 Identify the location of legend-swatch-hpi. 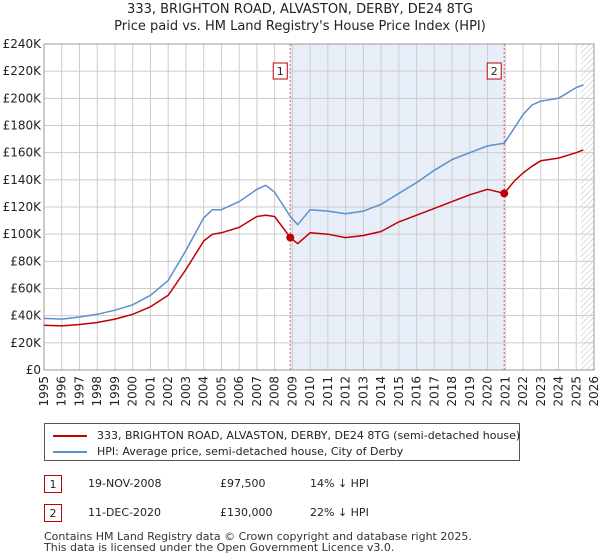
(70, 452).